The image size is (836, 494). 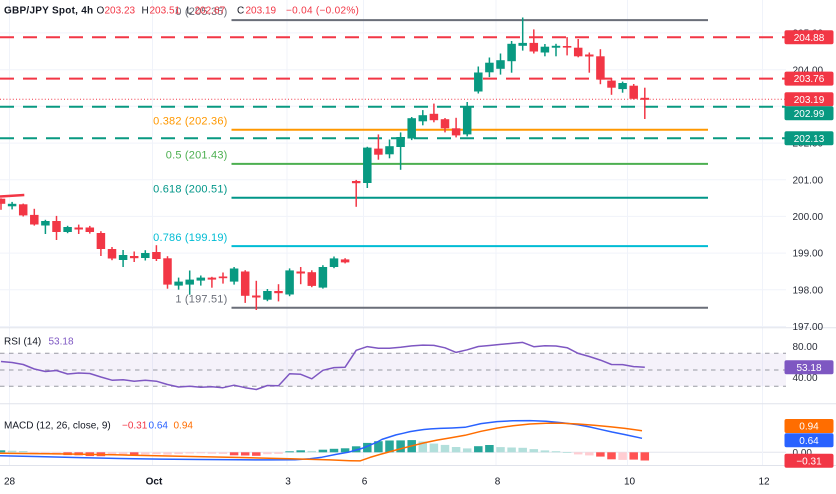 I want to click on svg-text: 0.618 (200.51), so click(x=190, y=190).